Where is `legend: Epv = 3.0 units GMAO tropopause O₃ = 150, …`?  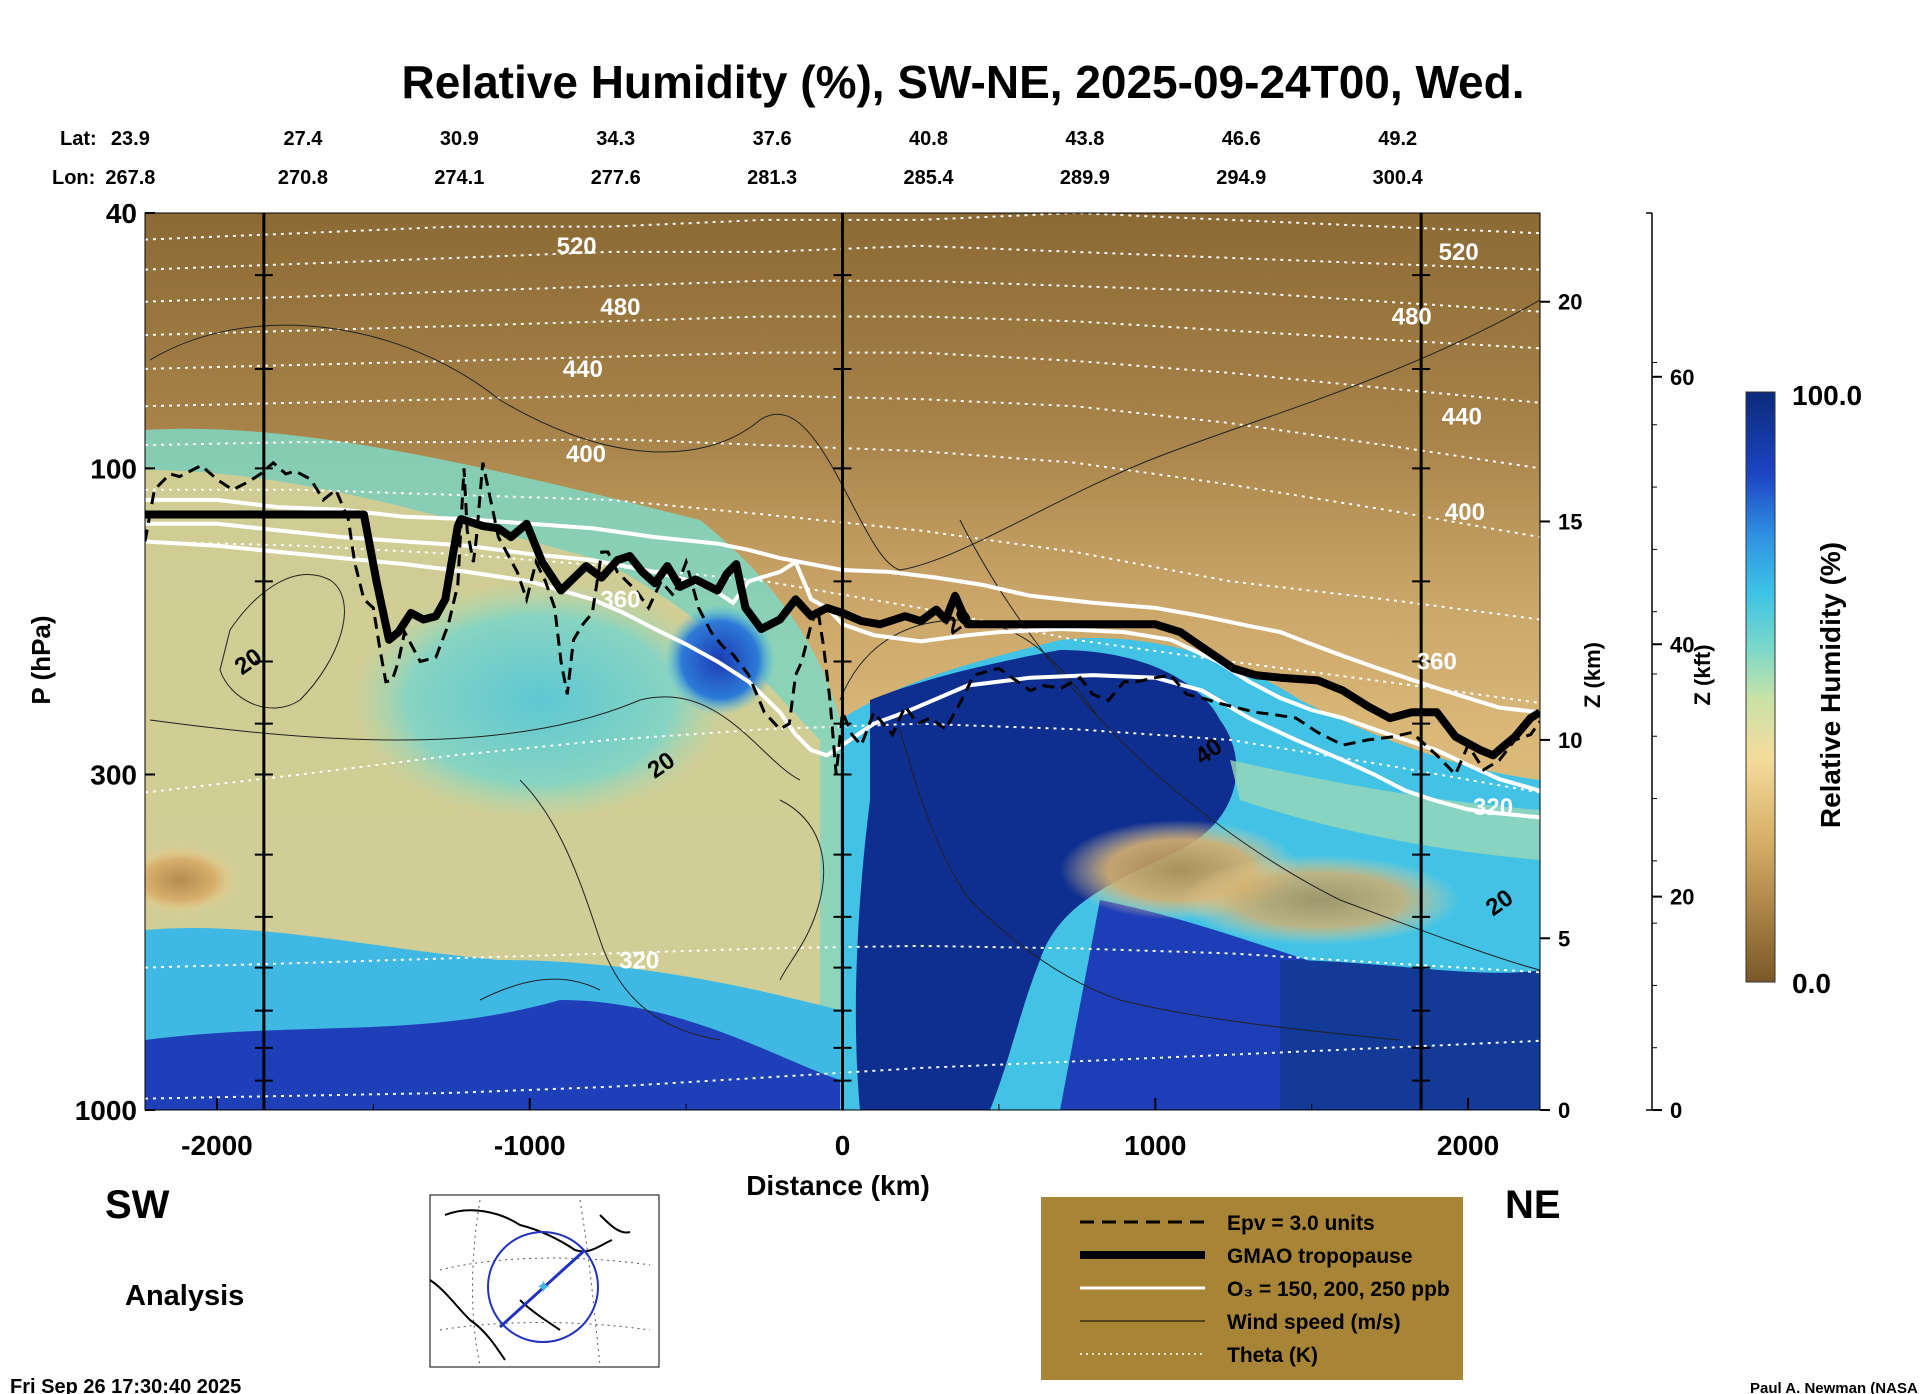
legend: Epv = 3.0 units GMAO tropopause O₃ = 150, … is located at coordinates (1252, 1288).